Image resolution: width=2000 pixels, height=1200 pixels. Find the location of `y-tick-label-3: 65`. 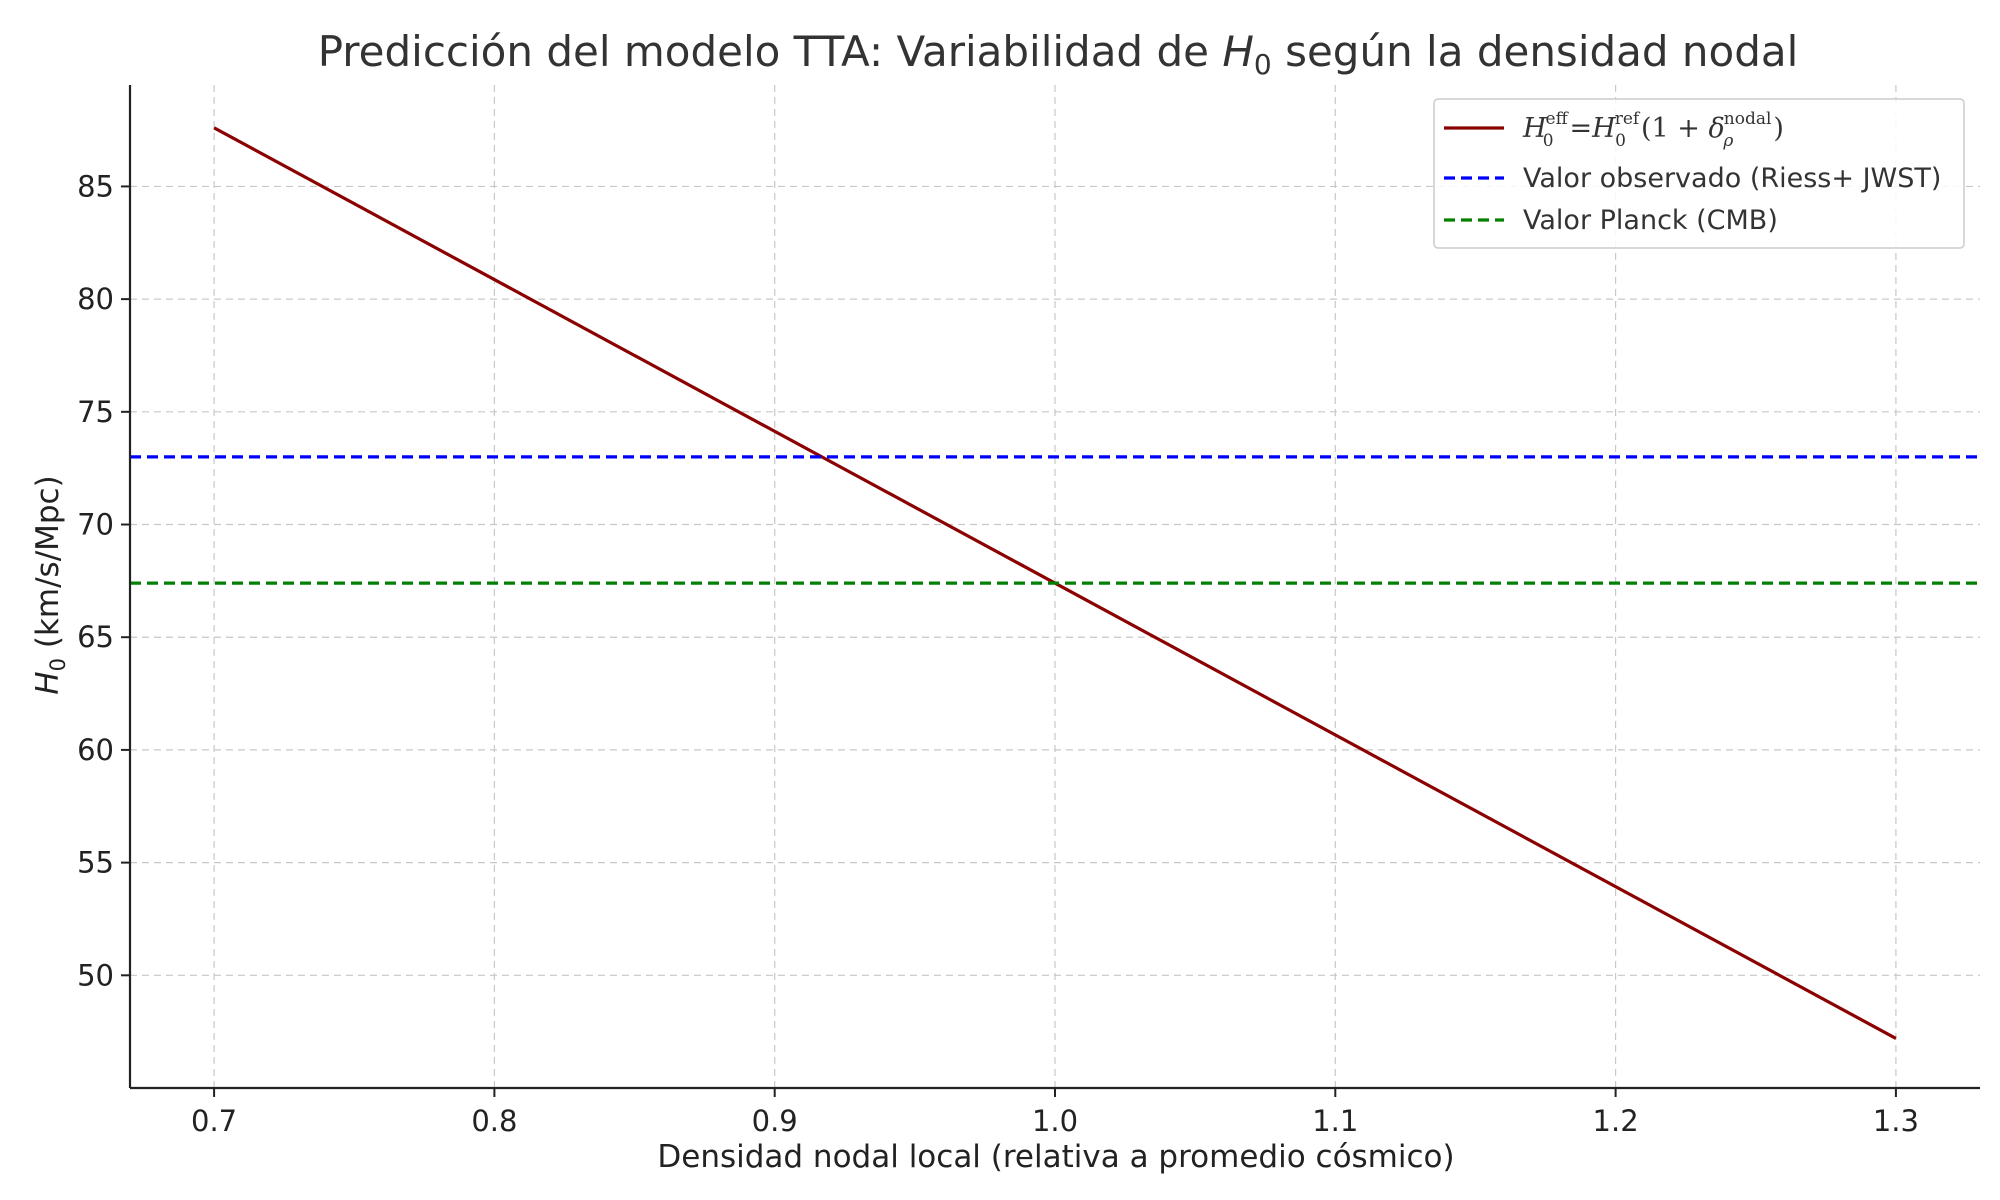

y-tick-label-3: 65 is located at coordinates (95, 637).